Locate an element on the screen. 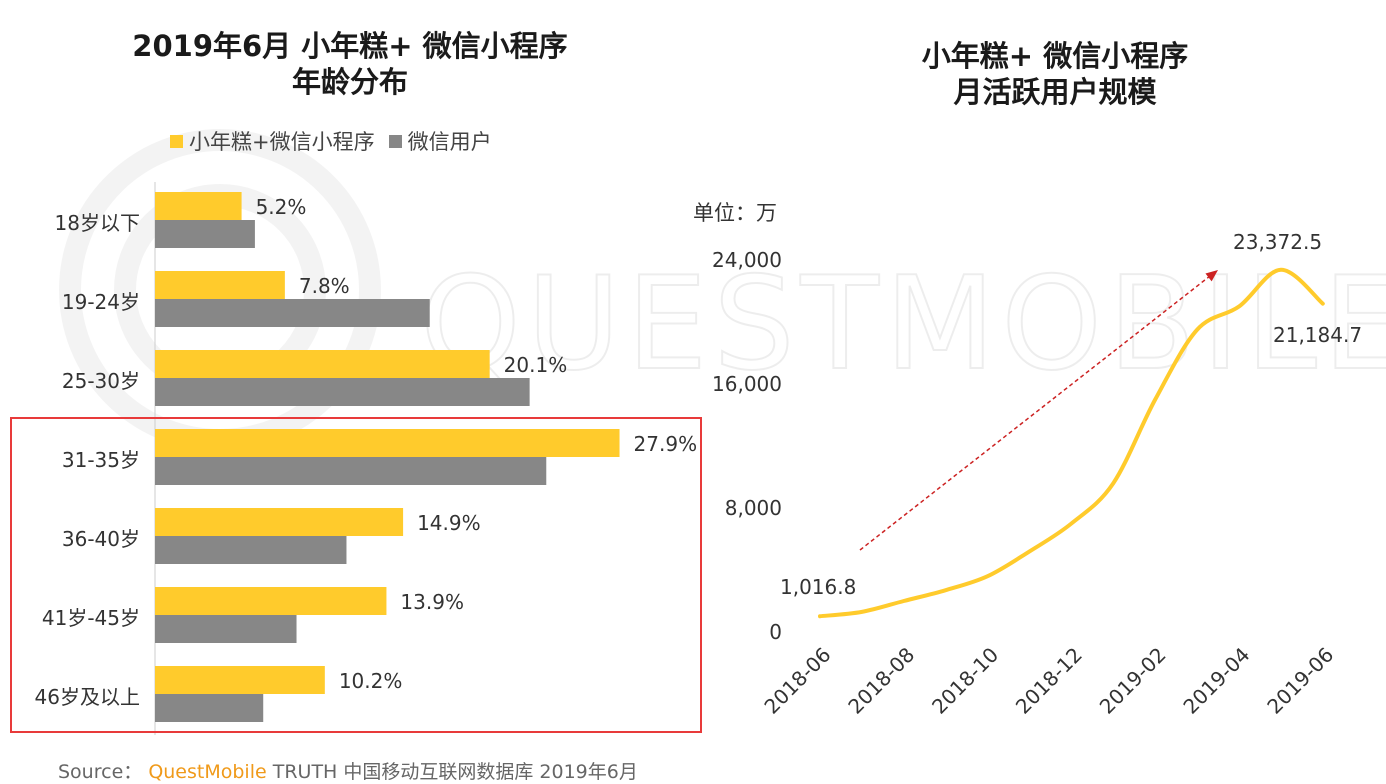 The image size is (1386, 784). legend-swatch-gray is located at coordinates (395, 141).